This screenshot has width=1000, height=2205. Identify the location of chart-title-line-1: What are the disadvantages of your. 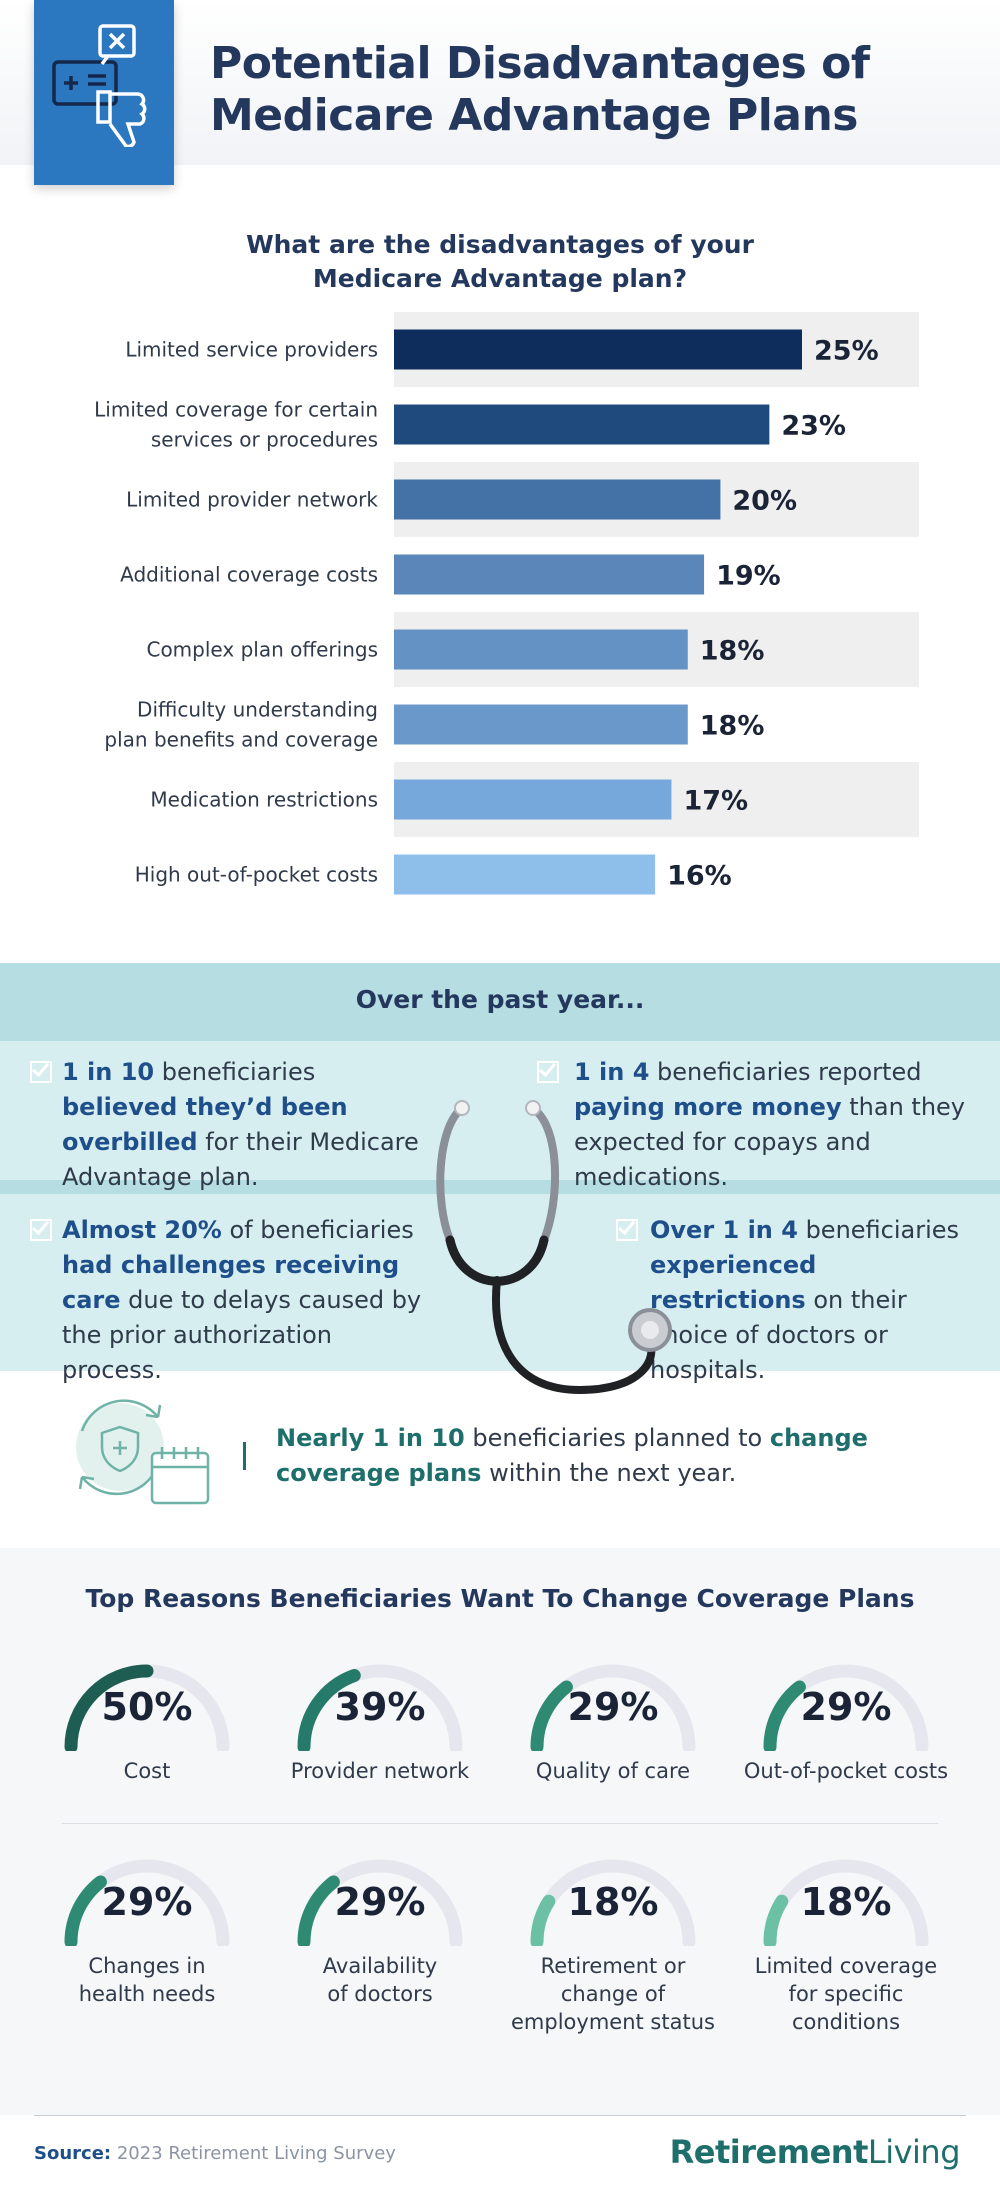
(500, 244).